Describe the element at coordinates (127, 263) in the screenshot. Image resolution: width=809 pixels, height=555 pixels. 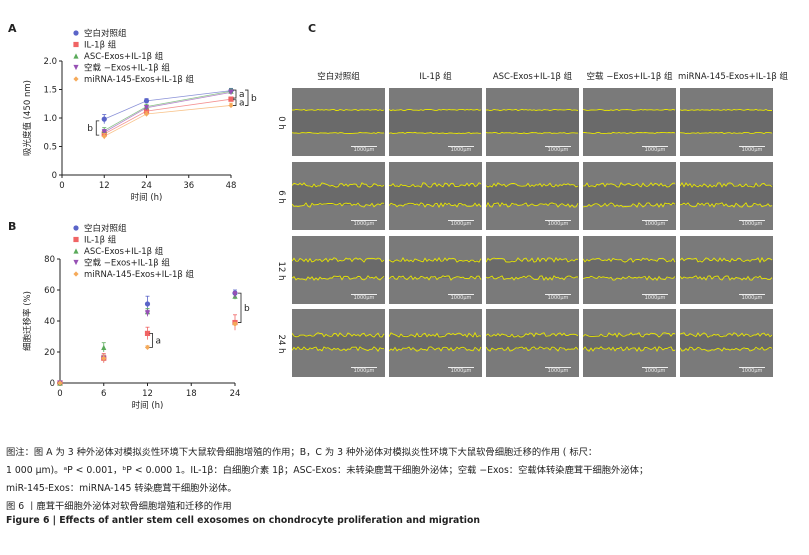
I see `legend-label: 空载 −Exos+IL-1β 组` at that location.